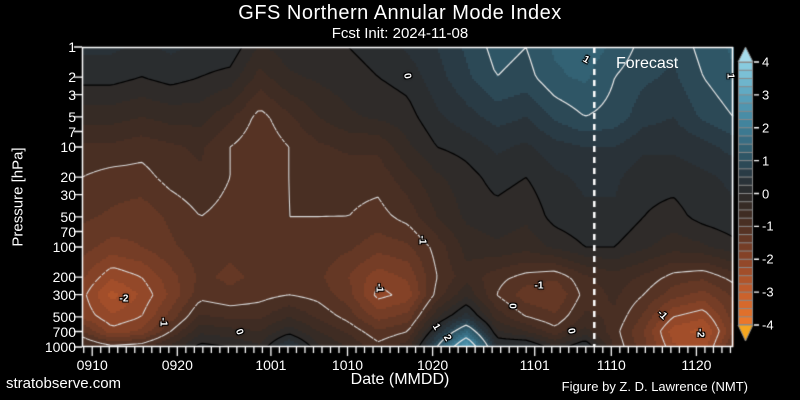  What do you see at coordinates (400, 379) in the screenshot?
I see `x-axis-label: Date (MMDD)` at bounding box center [400, 379].